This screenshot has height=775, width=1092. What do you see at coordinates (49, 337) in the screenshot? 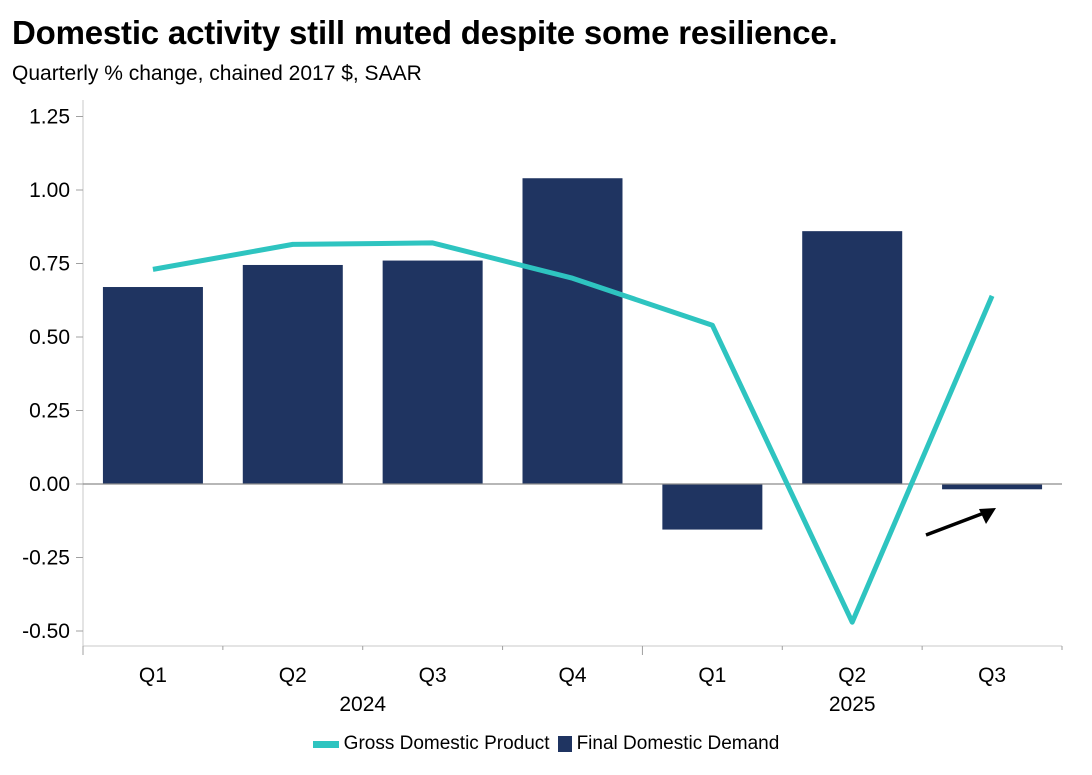
I see `y-tick-label: 0.50` at bounding box center [49, 337].